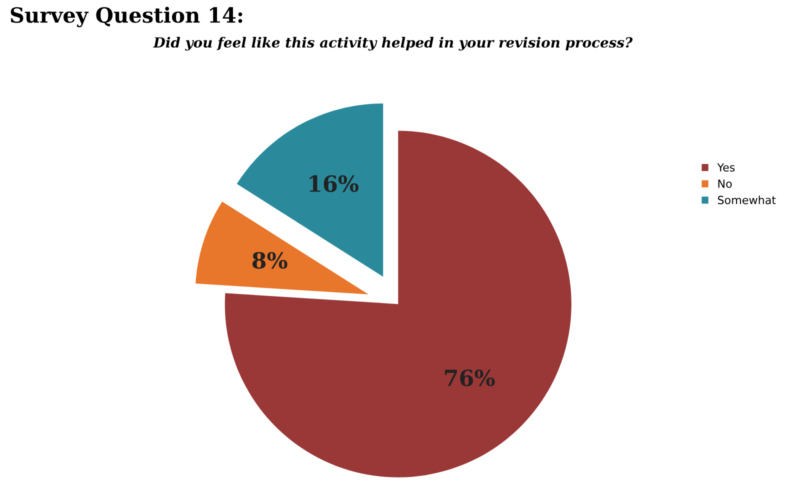 The width and height of the screenshot is (786, 486). Describe the element at coordinates (270, 260) in the screenshot. I see `data-label: 8%` at that location.